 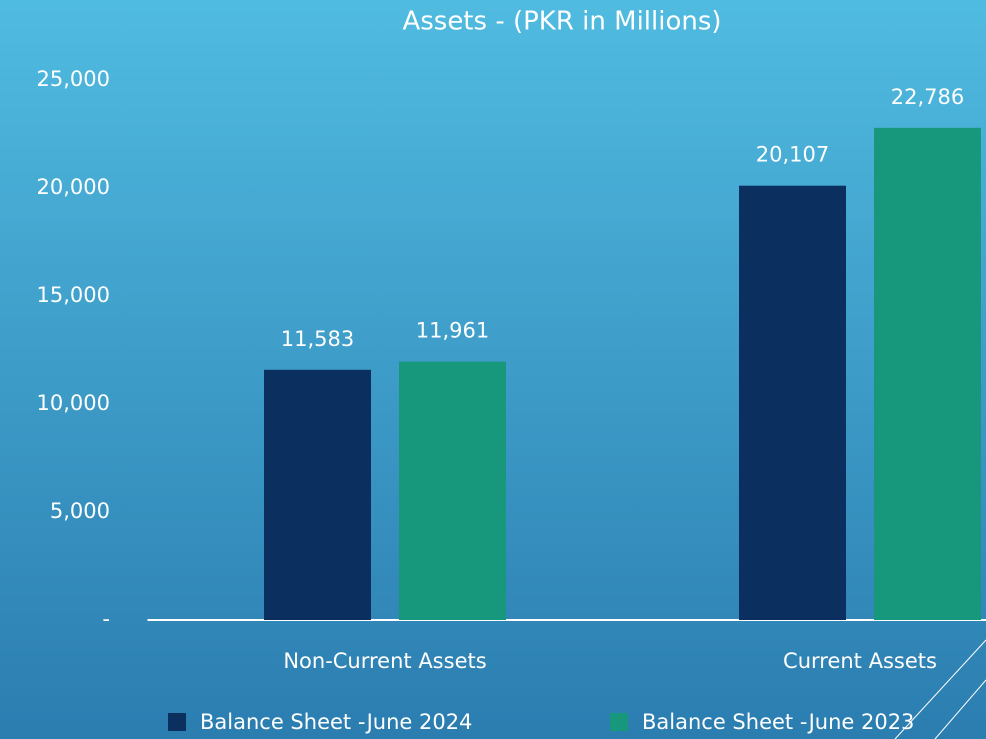 I want to click on chart-title: Assets - (PKR in Millions), so click(x=561, y=22).